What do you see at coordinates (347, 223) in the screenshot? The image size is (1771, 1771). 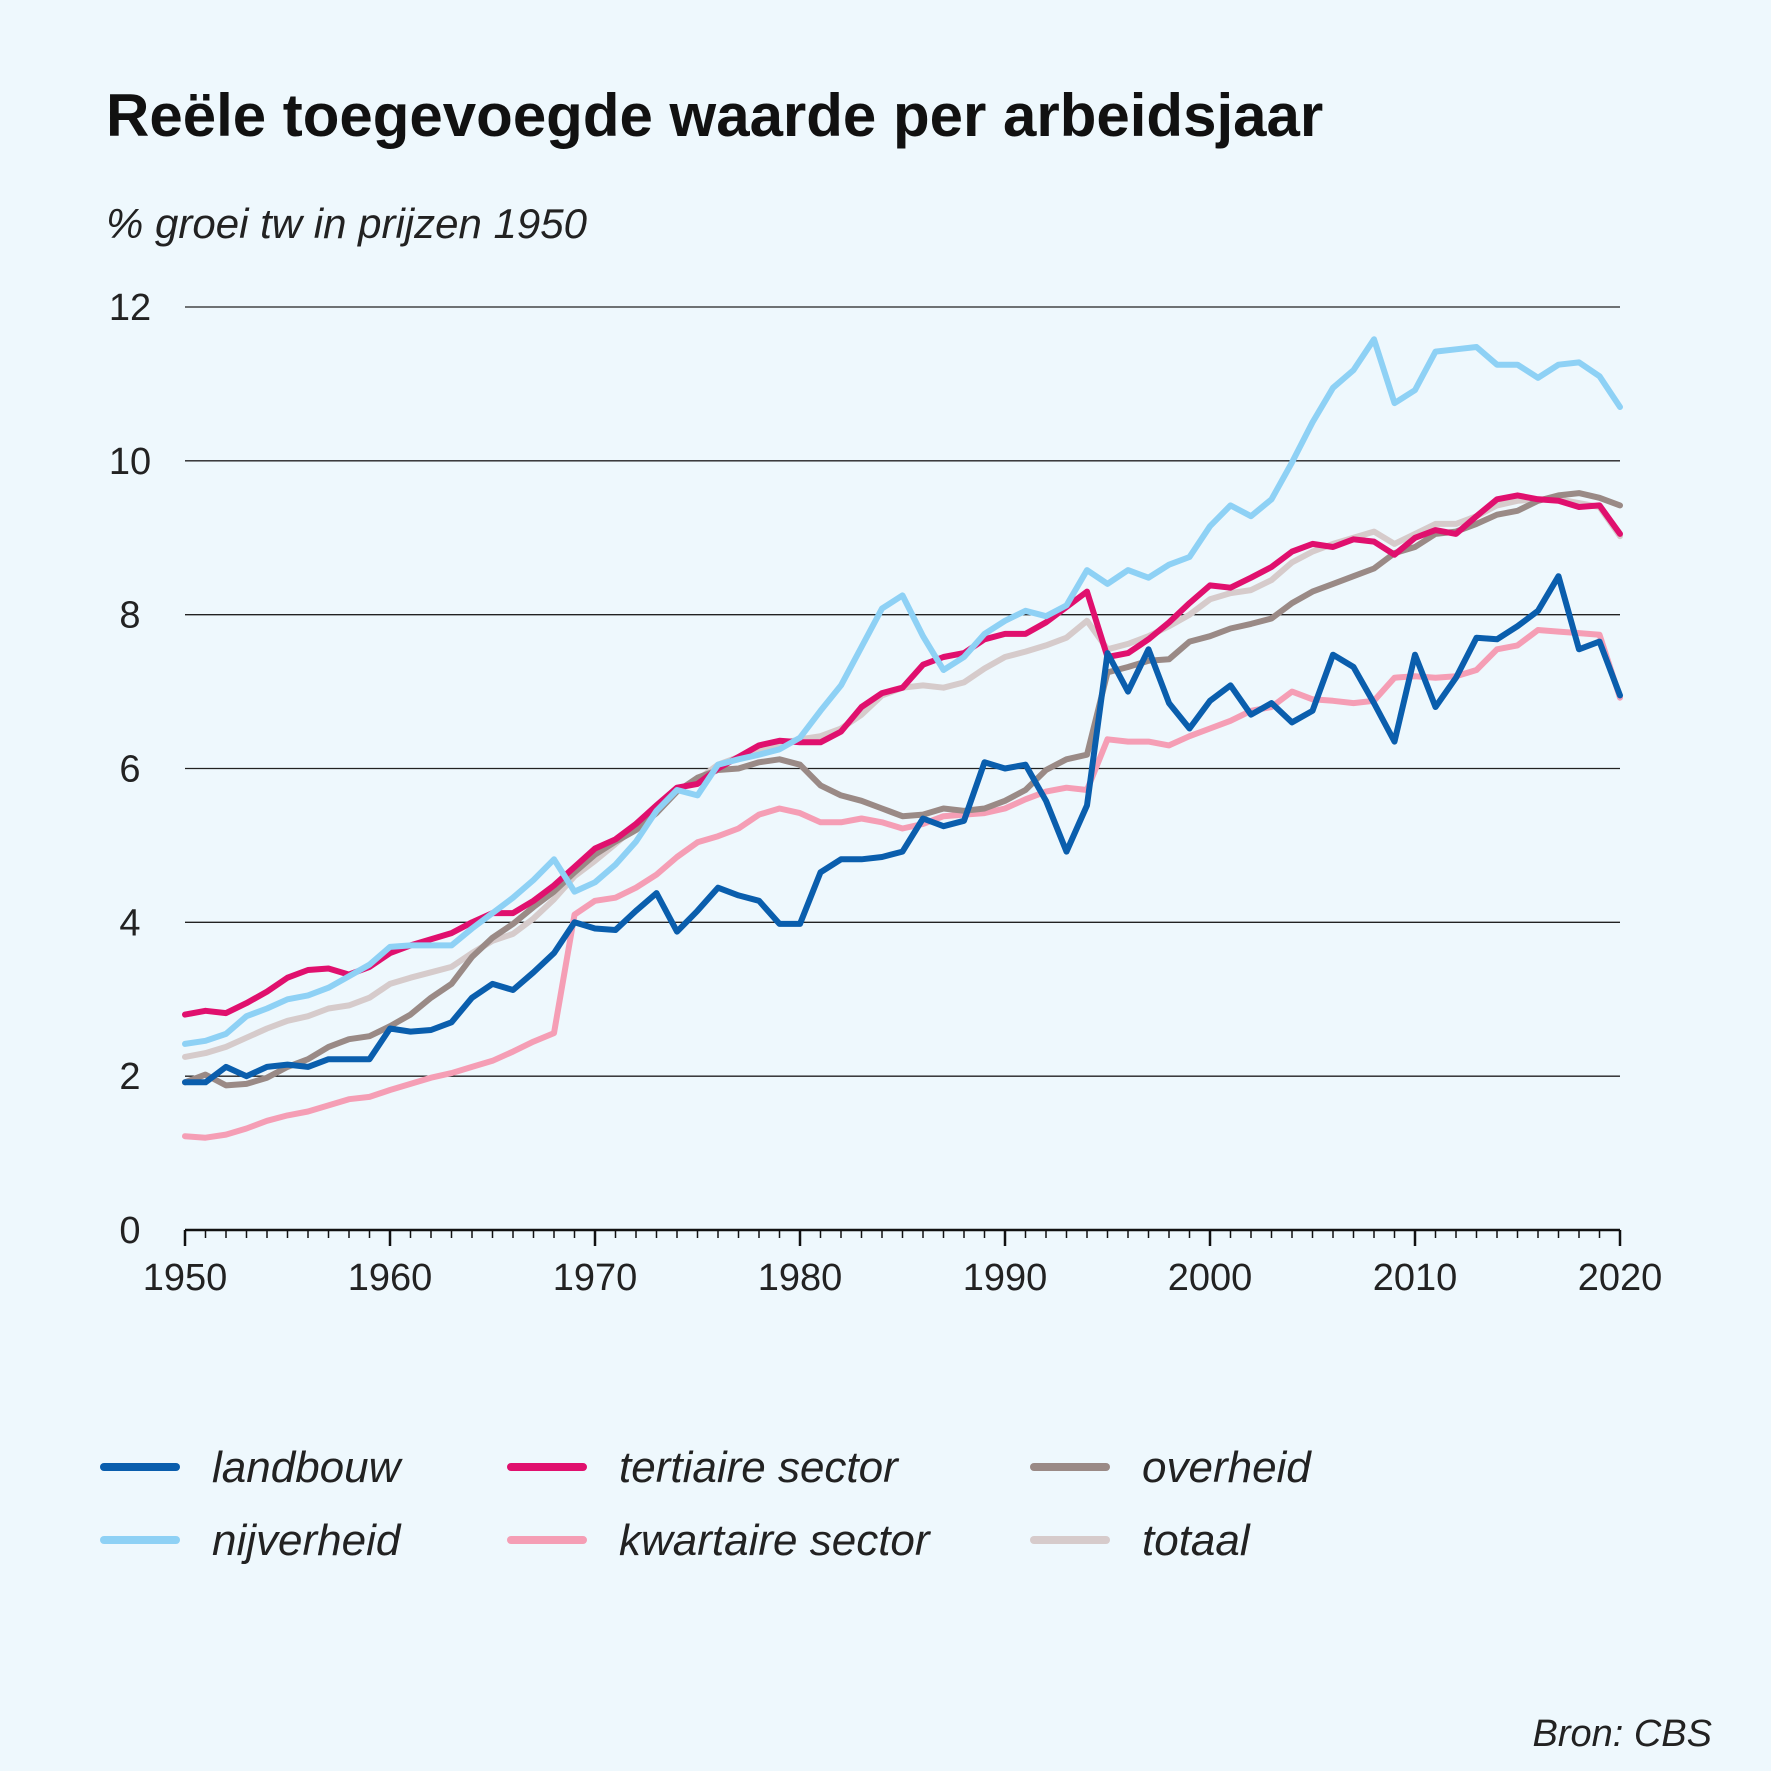 I see `chart-subtitle: % groei tw in prijzen 1950` at bounding box center [347, 223].